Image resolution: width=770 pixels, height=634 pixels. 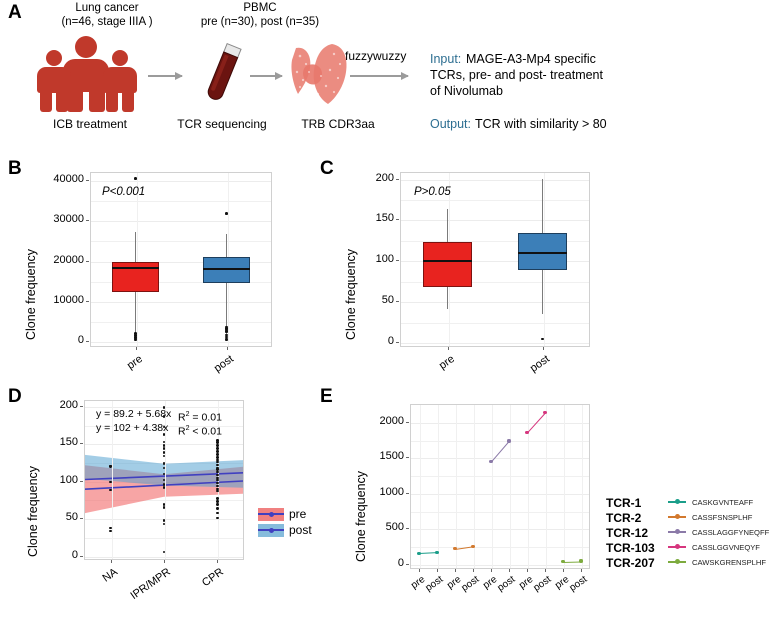 What do you see at coordinates (68, 259) in the screenshot?
I see `ytick-label-b-2: 20000` at bounding box center [68, 259].